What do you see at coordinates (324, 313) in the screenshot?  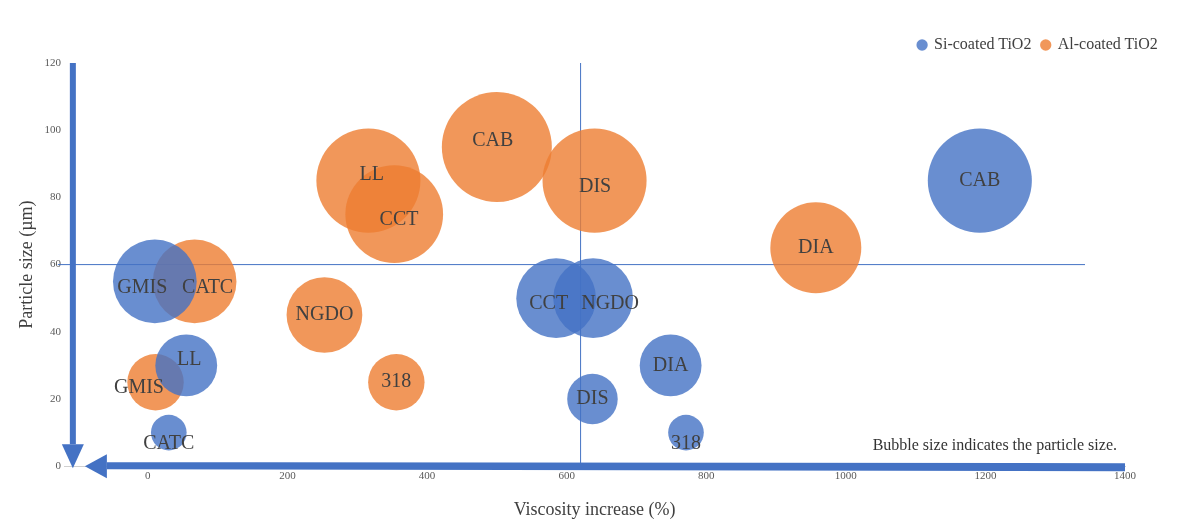 I see `annotation: NGDO` at bounding box center [324, 313].